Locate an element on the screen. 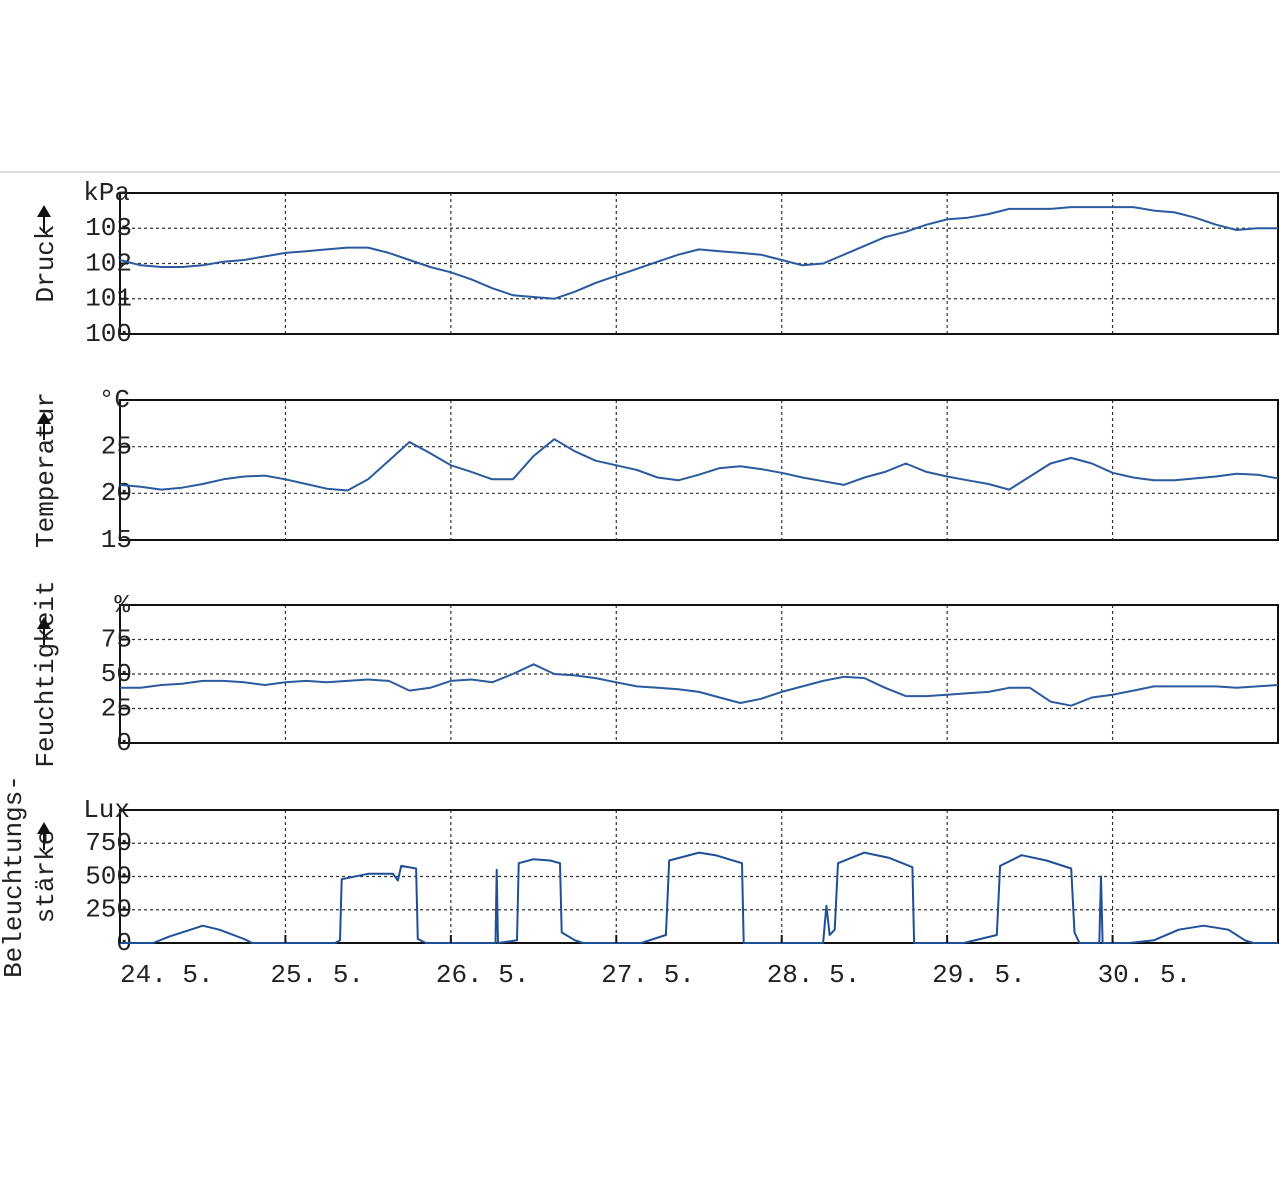  y-tick-label: 100 is located at coordinates (108, 334).